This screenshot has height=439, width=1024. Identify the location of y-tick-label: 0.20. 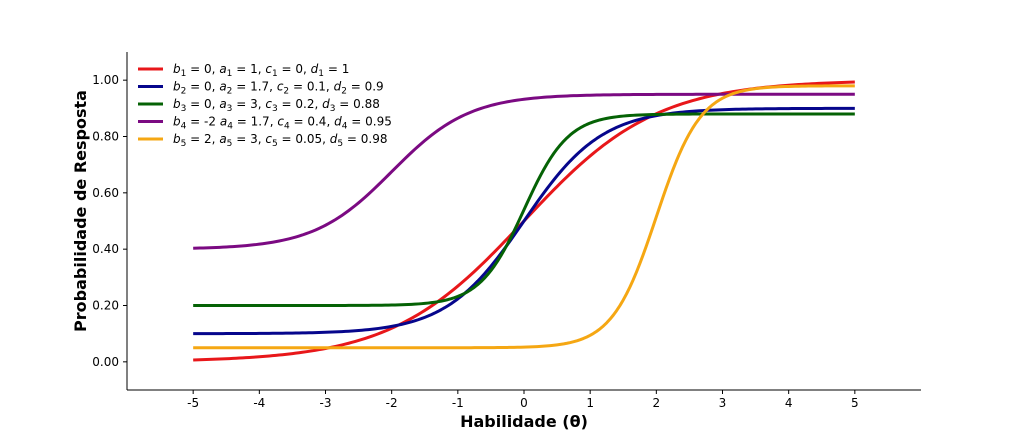
(105, 306).